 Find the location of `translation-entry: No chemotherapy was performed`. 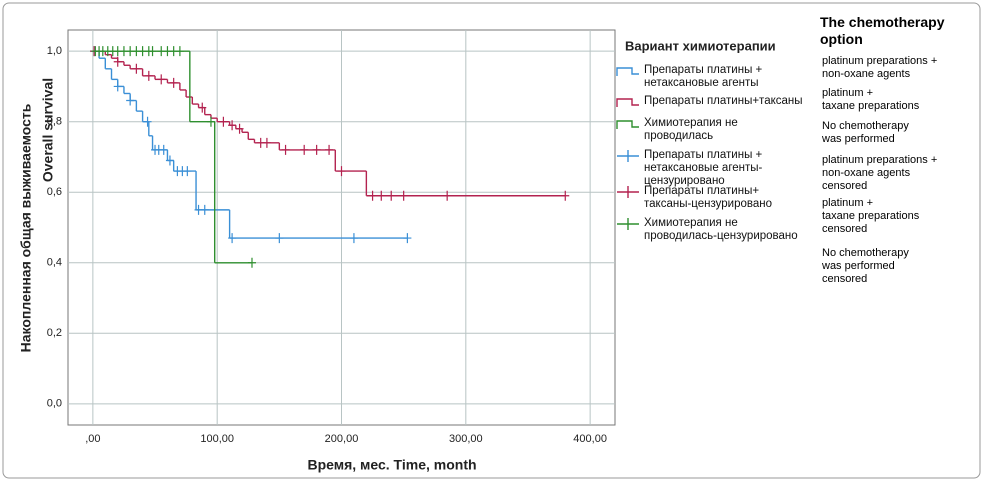

translation-entry: No chemotherapy was performed is located at coordinates (865, 132).